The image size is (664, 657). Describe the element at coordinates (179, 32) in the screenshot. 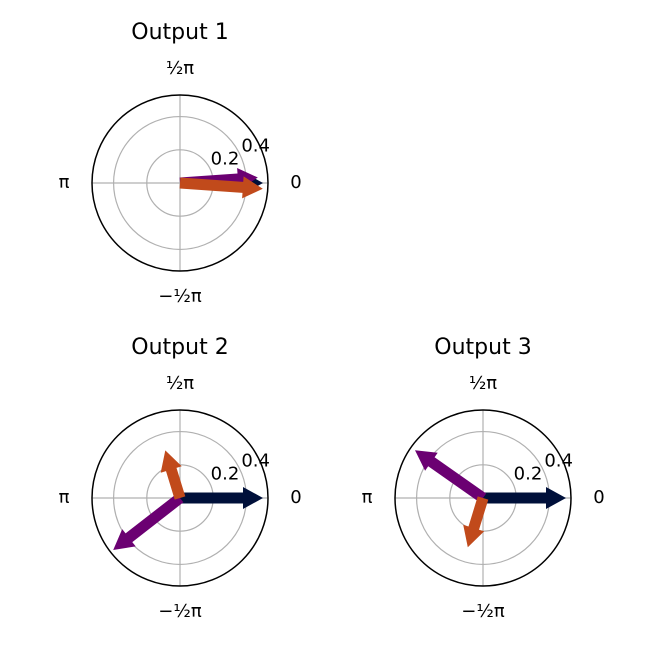

I see `plot-title: Output 1` at that location.